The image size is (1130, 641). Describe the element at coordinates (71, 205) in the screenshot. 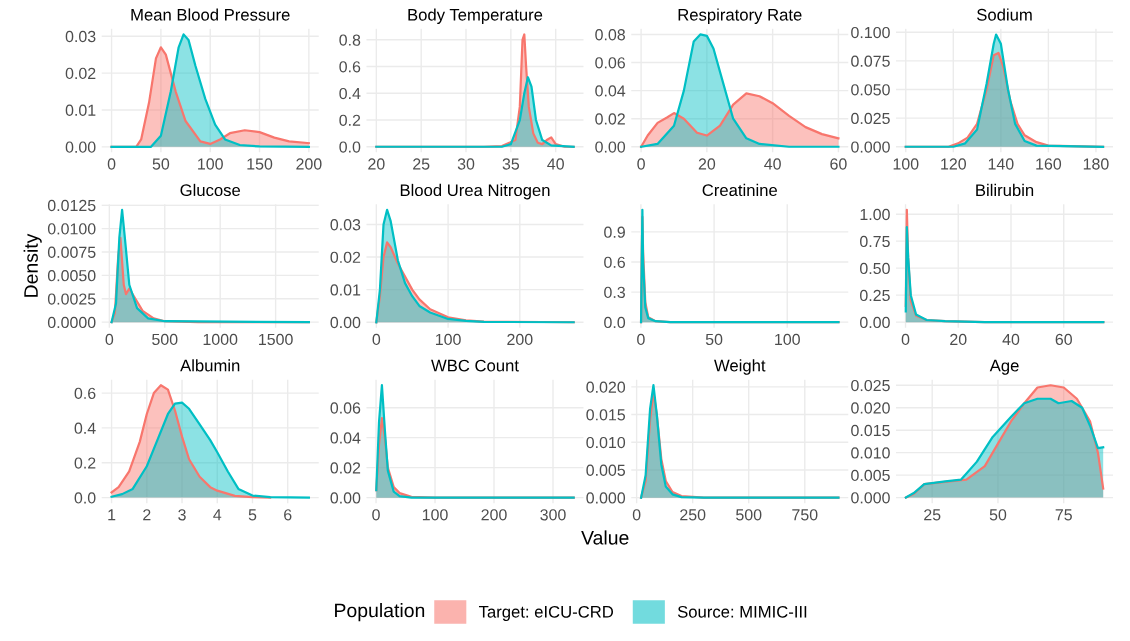

I see `y-tick-label: 0.0125` at that location.